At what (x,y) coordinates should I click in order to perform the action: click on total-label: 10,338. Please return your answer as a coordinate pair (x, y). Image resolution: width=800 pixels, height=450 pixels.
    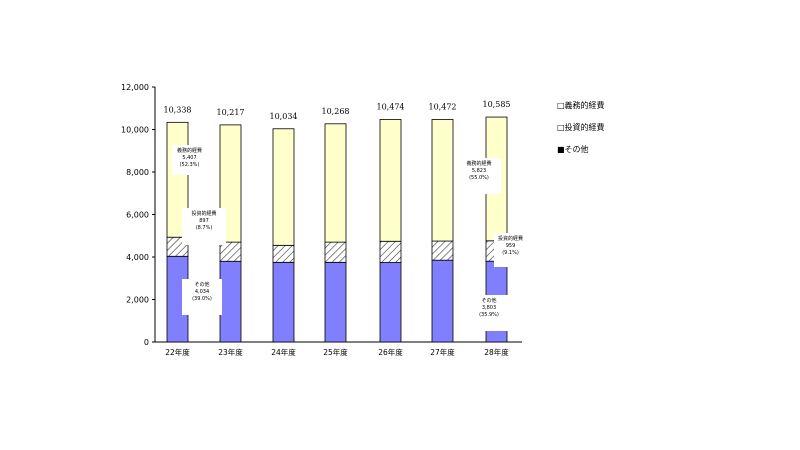
    Looking at the image, I should click on (178, 109).